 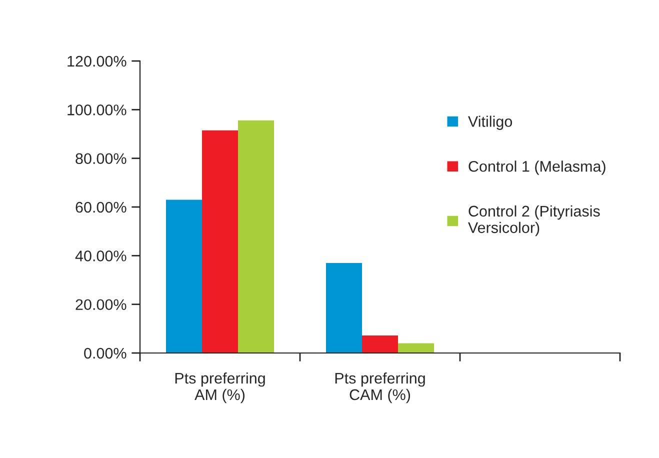 I want to click on x-tick-label: Pts preferring AM (%), so click(x=220, y=388).